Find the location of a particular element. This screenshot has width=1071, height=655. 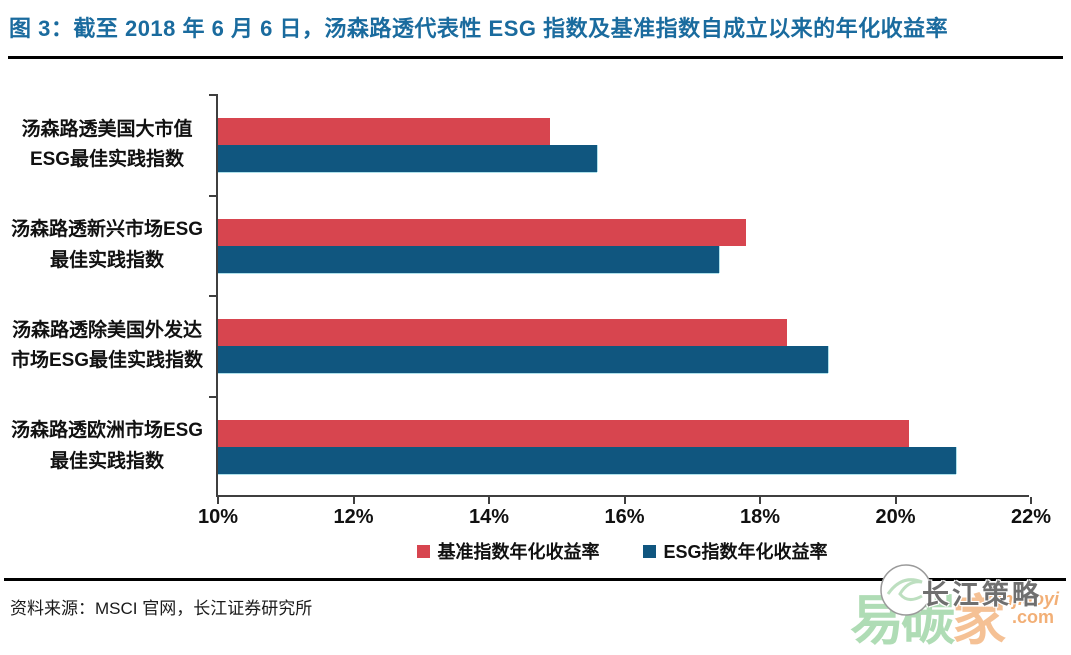

x-axis-tick-label: 14% is located at coordinates (489, 517).